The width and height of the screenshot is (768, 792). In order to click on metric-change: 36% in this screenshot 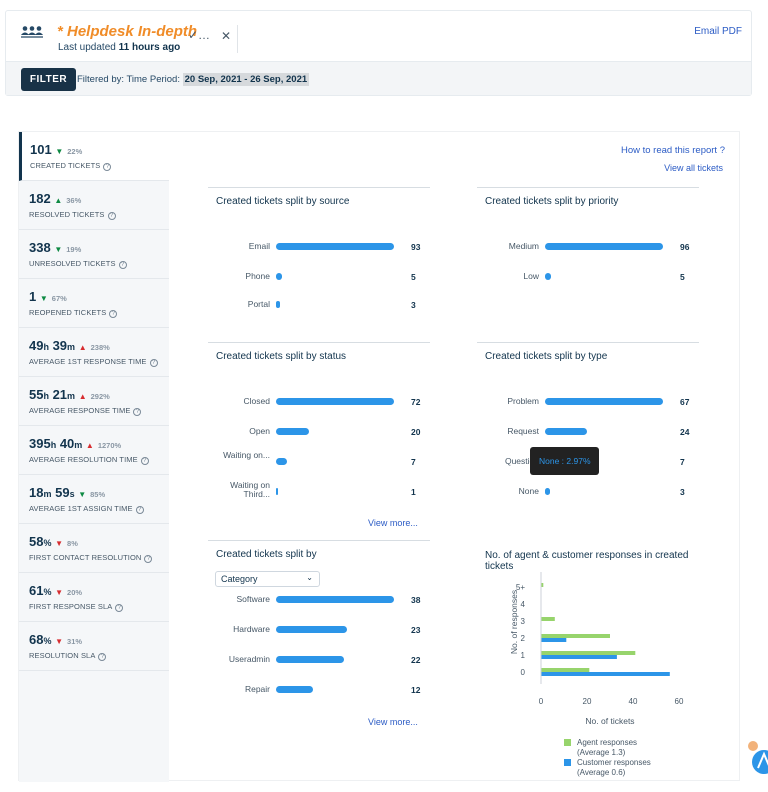, I will do `click(74, 200)`.